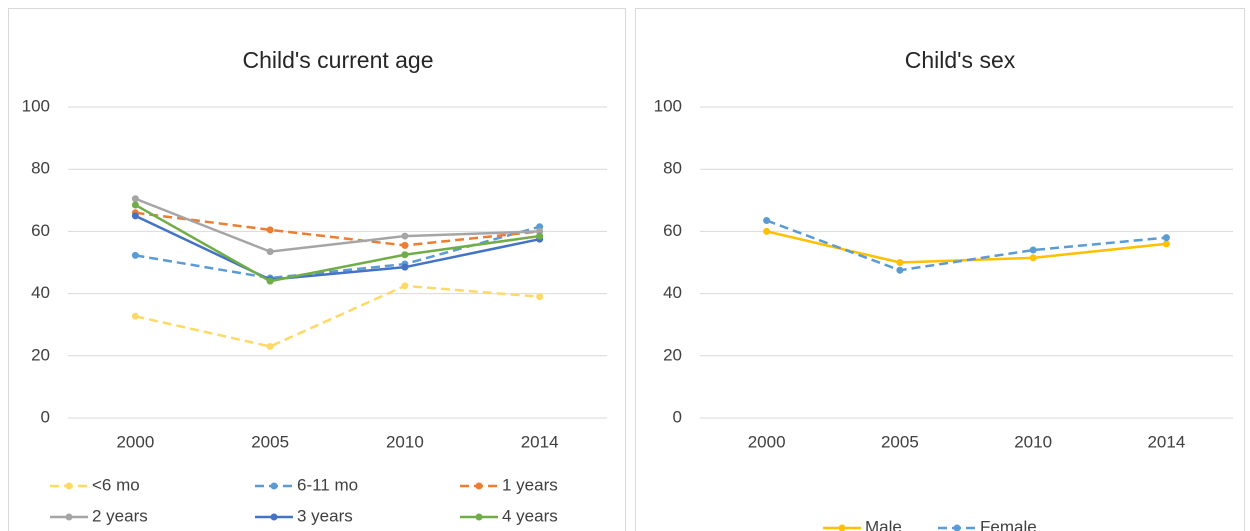 Image resolution: width=1250 pixels, height=531 pixels. Describe the element at coordinates (960, 60) in the screenshot. I see `chart-title: Child's sex` at that location.